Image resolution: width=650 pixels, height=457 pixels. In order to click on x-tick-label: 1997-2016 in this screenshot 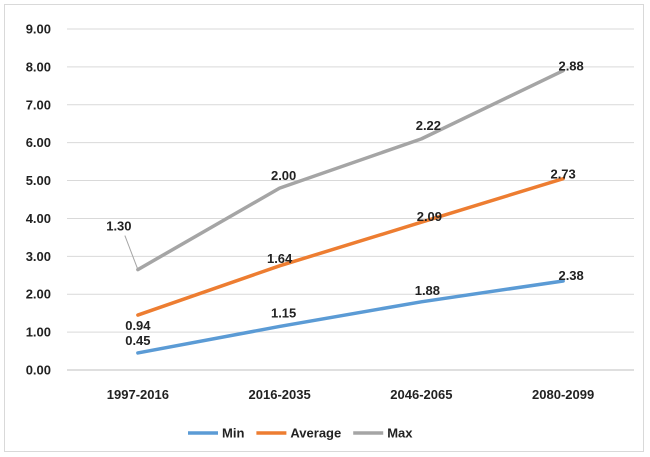, I will do `click(138, 394)`.